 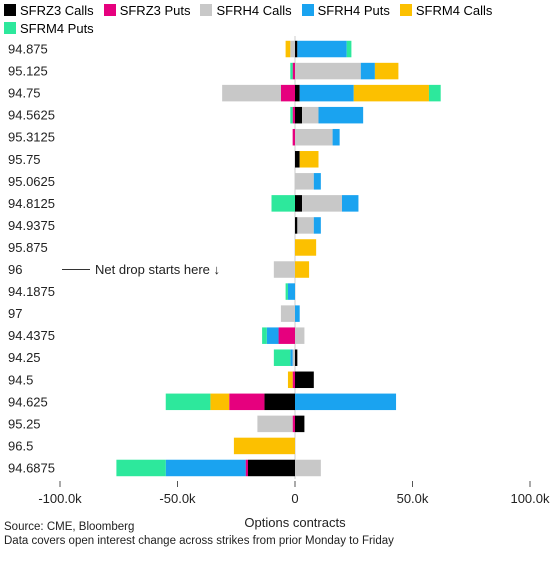 I want to click on legend-item: SFRZ3 Puts, so click(x=147, y=11).